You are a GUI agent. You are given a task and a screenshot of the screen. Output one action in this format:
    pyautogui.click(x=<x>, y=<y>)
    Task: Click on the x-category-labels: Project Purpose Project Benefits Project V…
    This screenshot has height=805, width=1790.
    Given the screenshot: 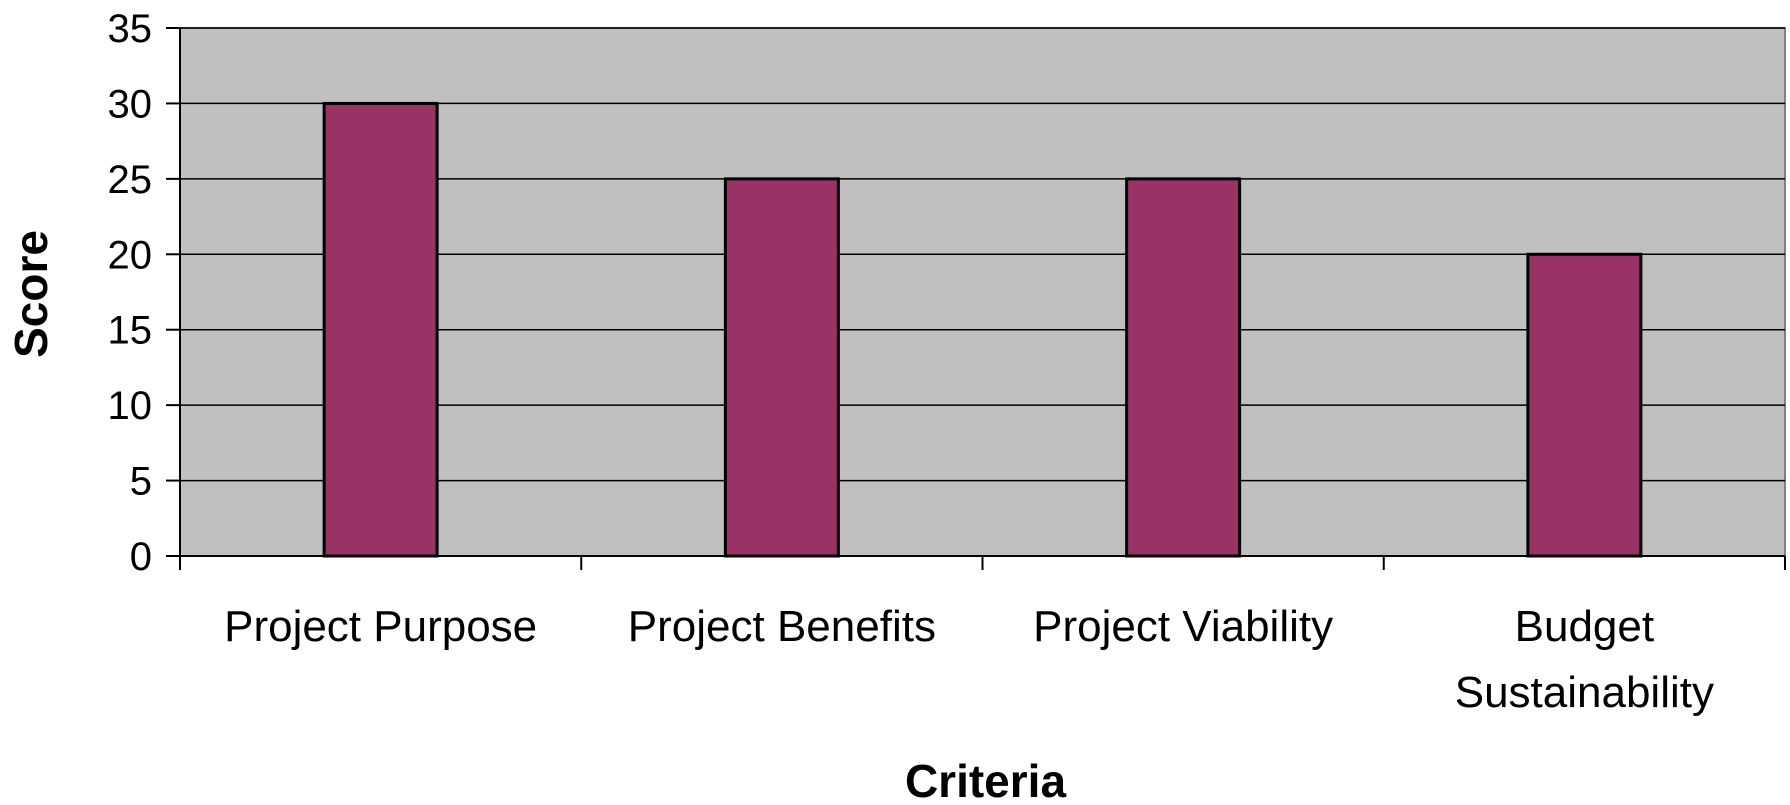 What is the action you would take?
    pyautogui.click(x=969, y=659)
    